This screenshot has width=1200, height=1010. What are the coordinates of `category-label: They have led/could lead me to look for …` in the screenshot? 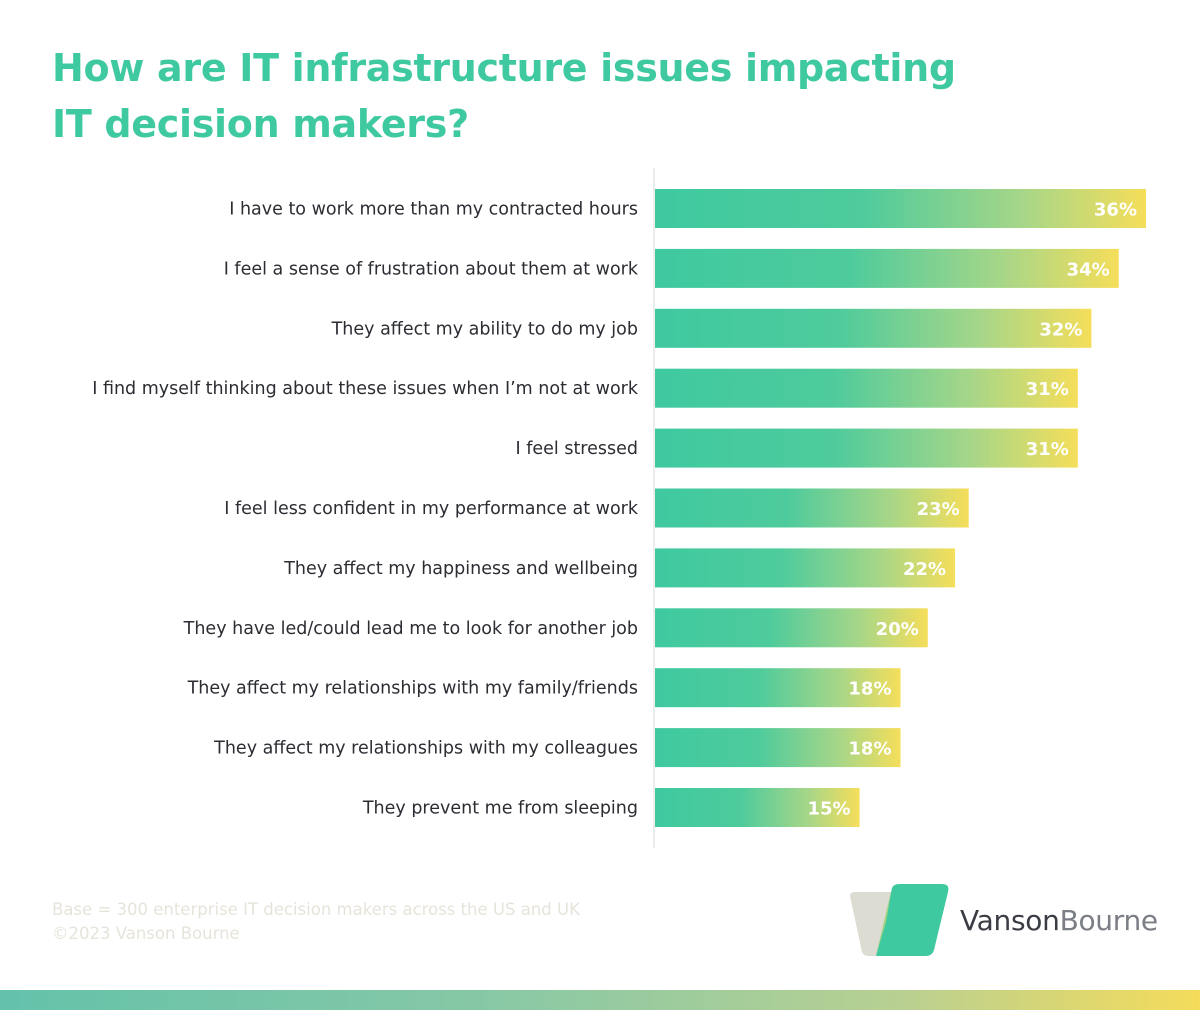 It's located at (410, 629).